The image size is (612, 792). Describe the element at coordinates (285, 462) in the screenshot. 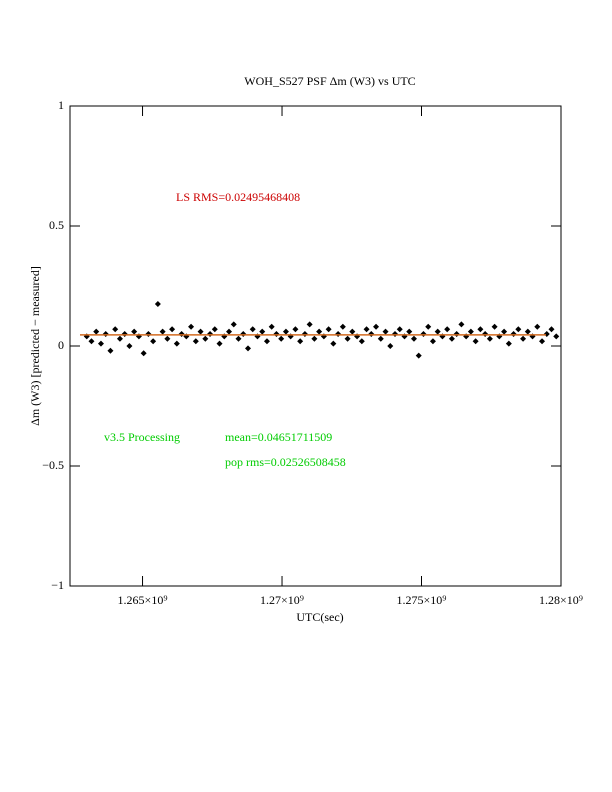

I see `annotation: pop rms=0.02526508458` at that location.